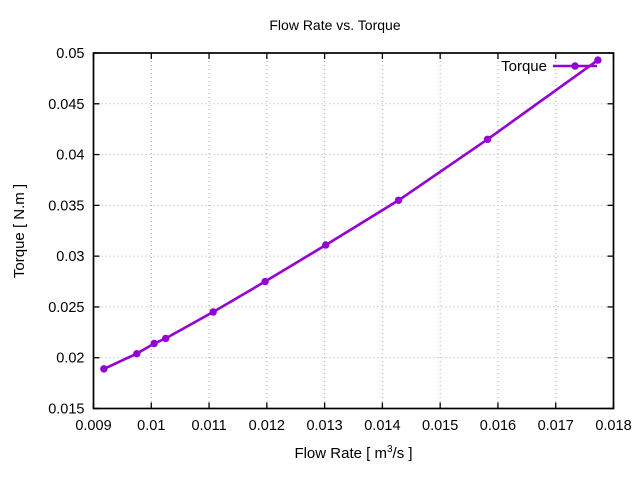 The width and height of the screenshot is (640, 480). I want to click on y-tick-label: 0.045, so click(66, 105).